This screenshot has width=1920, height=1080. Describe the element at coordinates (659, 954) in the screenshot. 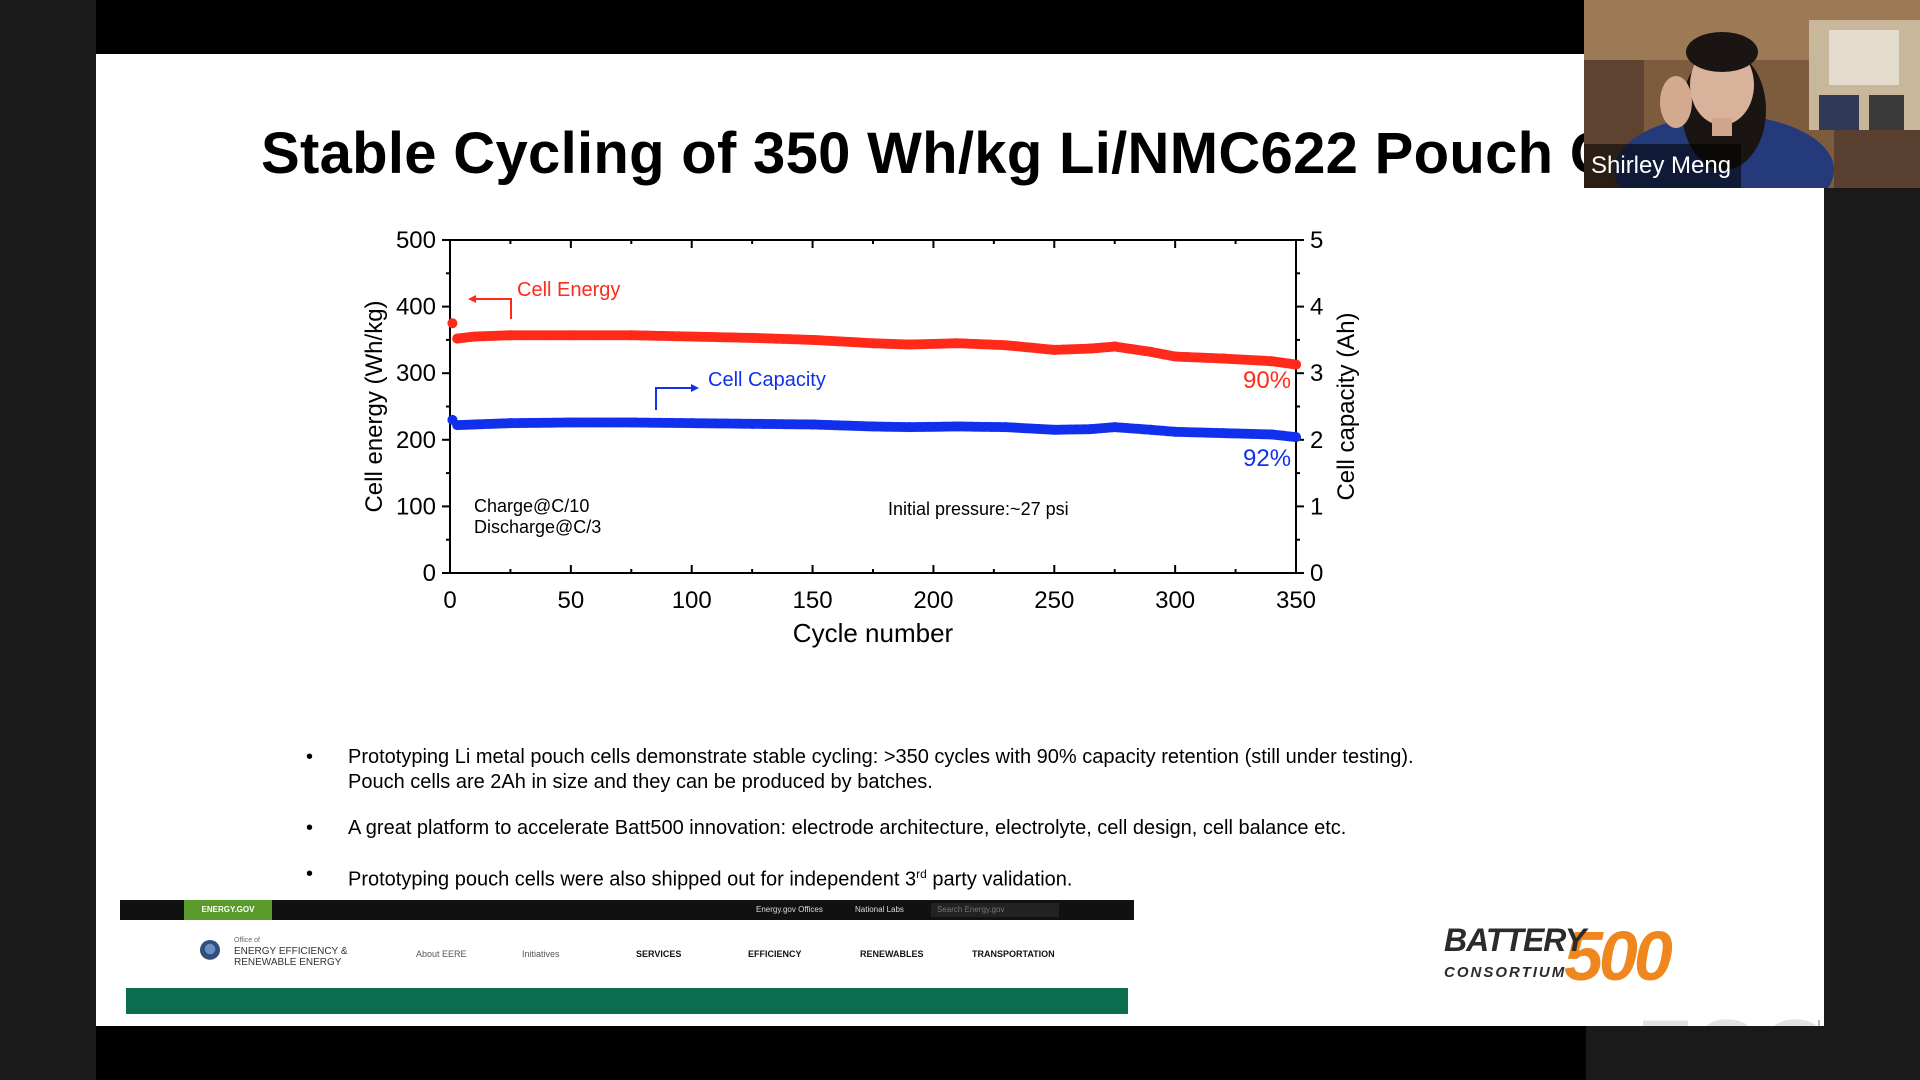

I see `web-nav-services: SERVICES` at that location.